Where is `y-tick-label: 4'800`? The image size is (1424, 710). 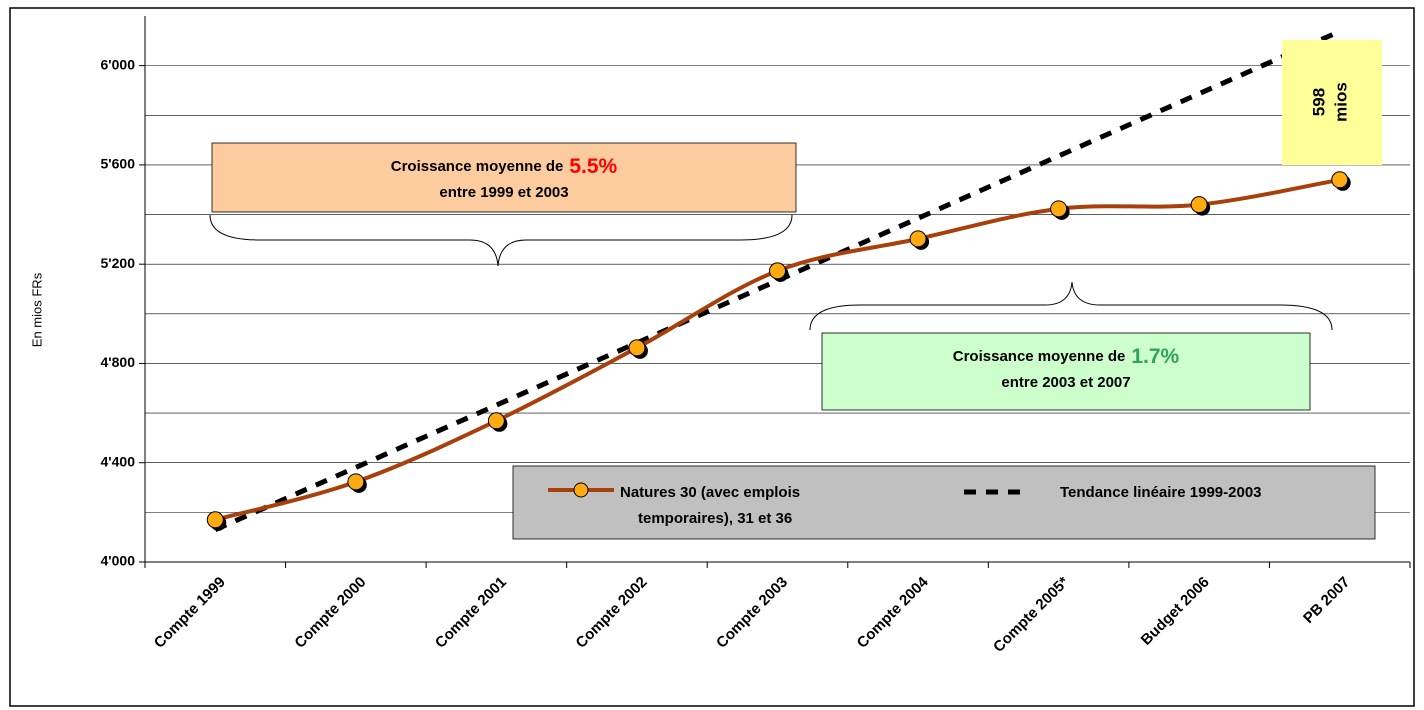
y-tick-label: 4'800 is located at coordinates (118, 362).